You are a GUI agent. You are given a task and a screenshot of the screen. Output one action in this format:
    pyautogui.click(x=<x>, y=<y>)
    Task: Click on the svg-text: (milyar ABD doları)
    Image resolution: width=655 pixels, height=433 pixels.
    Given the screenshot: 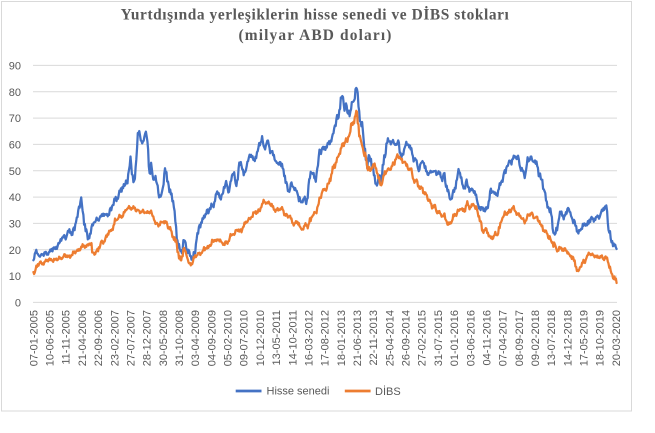 What is the action you would take?
    pyautogui.click(x=315, y=35)
    